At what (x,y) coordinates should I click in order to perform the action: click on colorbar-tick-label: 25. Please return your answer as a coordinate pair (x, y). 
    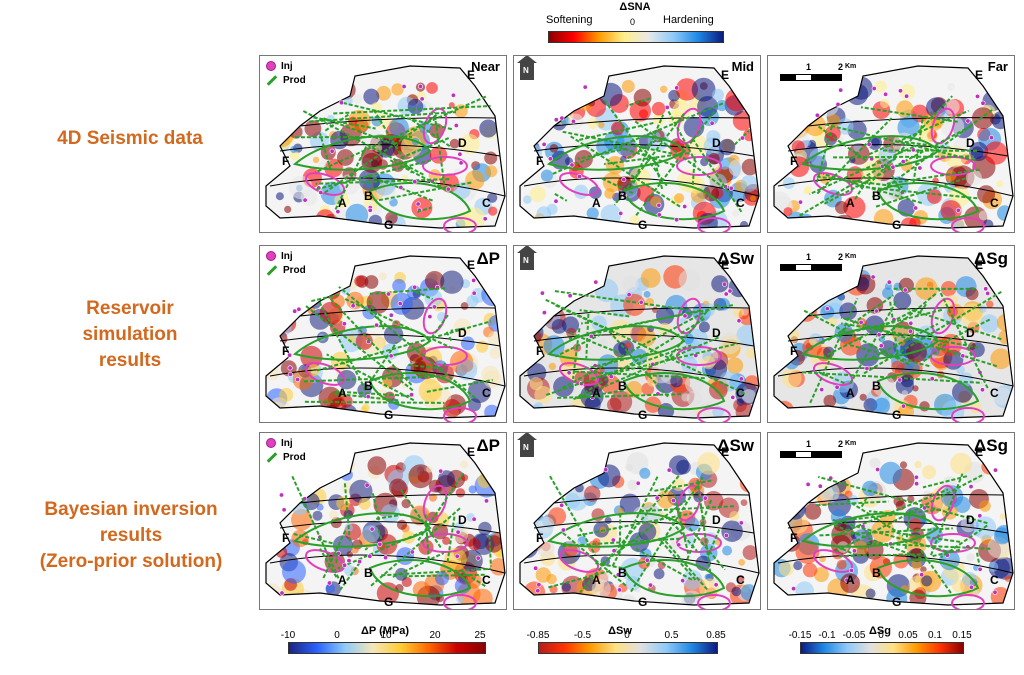
    Looking at the image, I should click on (480, 635).